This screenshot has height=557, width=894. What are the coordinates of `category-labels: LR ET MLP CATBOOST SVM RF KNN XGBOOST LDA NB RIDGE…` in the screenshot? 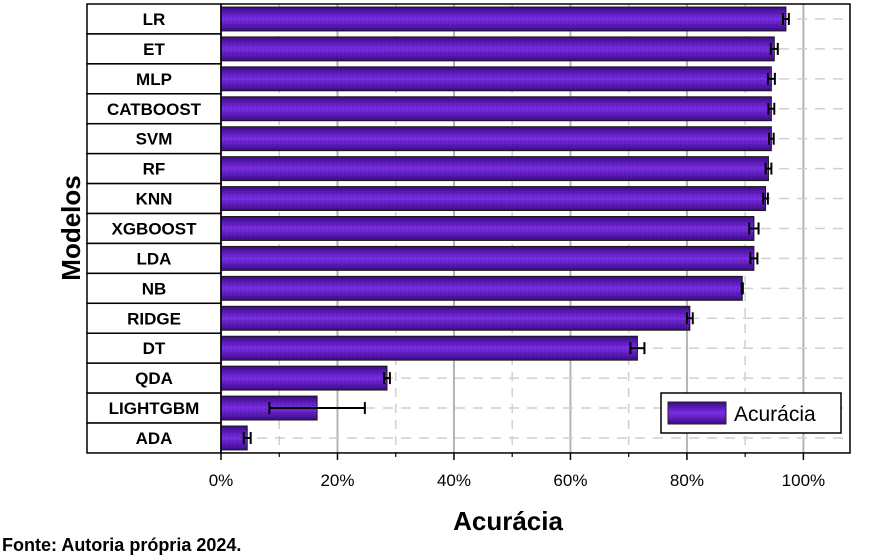 It's located at (154, 228).